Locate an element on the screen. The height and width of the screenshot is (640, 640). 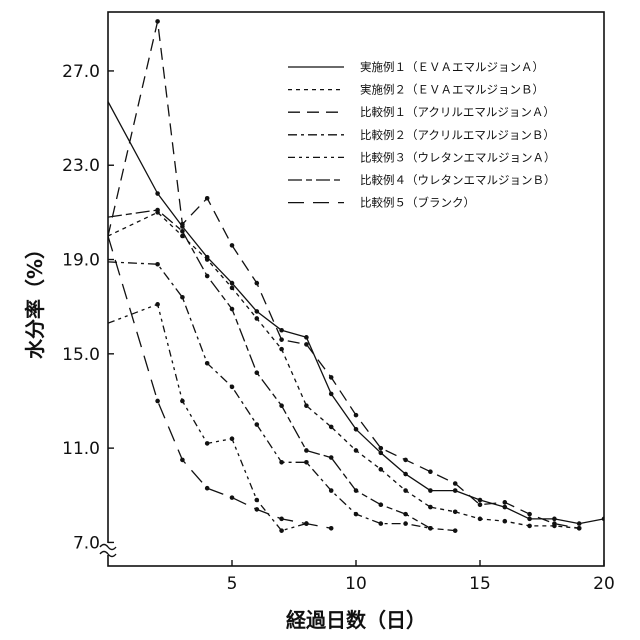
y-tick-label: 7.0 is located at coordinates (86, 543).